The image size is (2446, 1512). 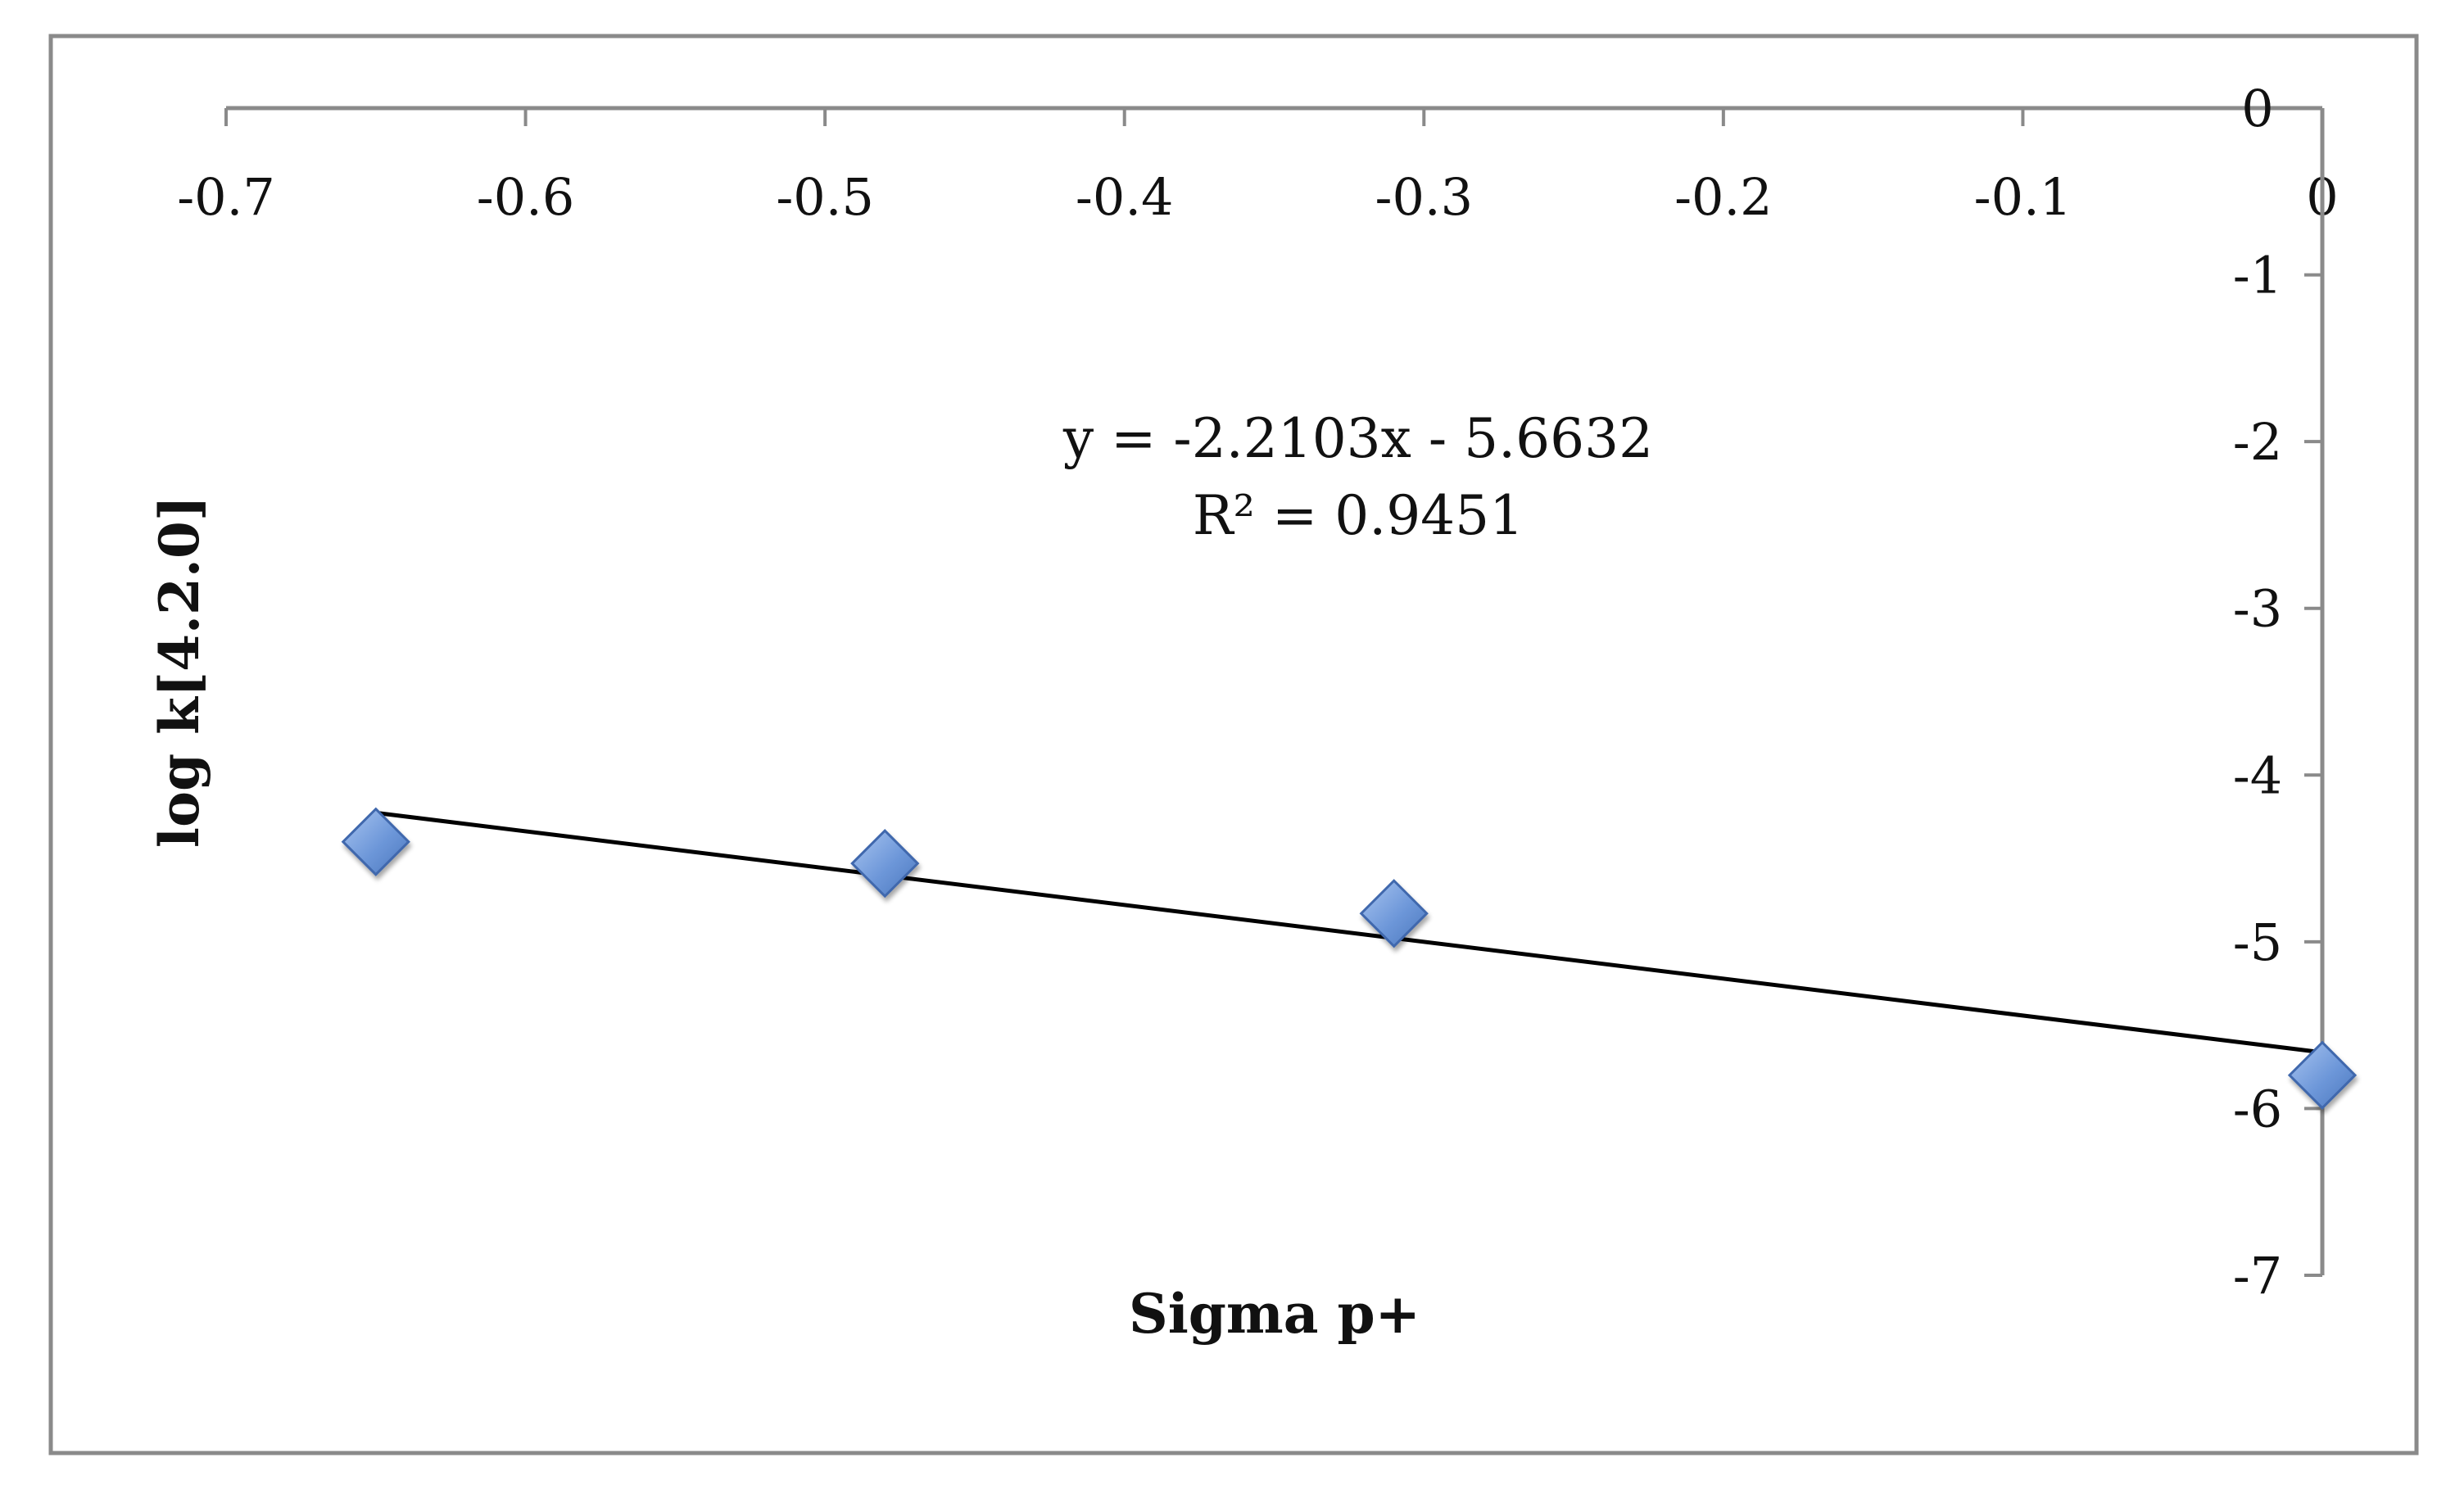 What do you see at coordinates (1258, 166) in the screenshot?
I see `x-axis: -0.7-0.6-0.5-0.4-0.3-0.2-0.10` at bounding box center [1258, 166].